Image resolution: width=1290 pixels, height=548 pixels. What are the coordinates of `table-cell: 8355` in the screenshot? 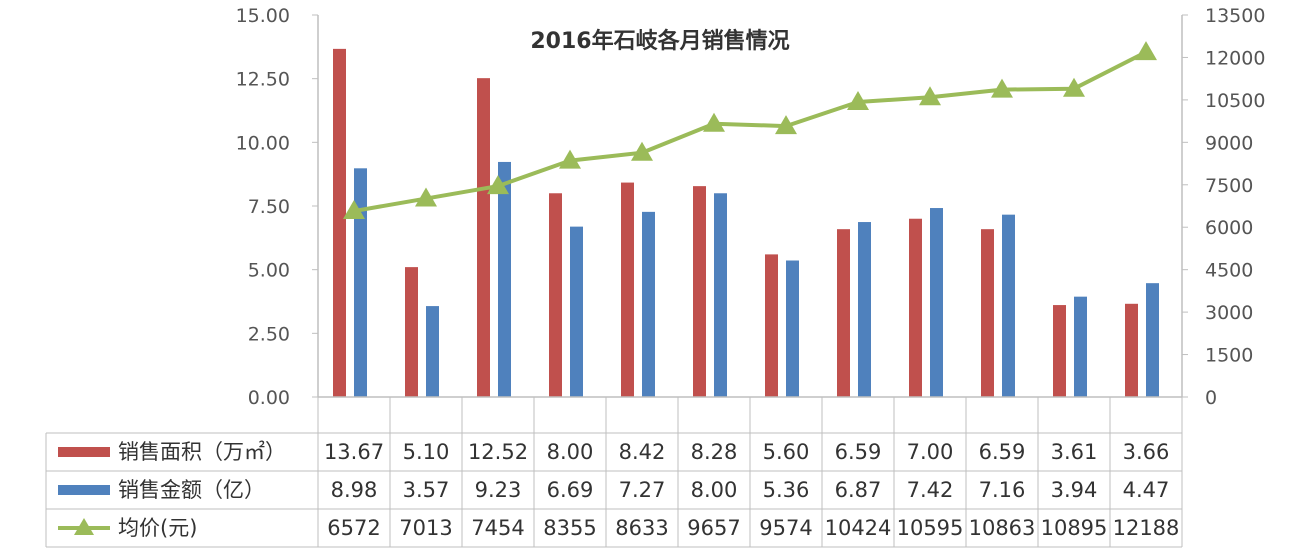 It's located at (569, 528).